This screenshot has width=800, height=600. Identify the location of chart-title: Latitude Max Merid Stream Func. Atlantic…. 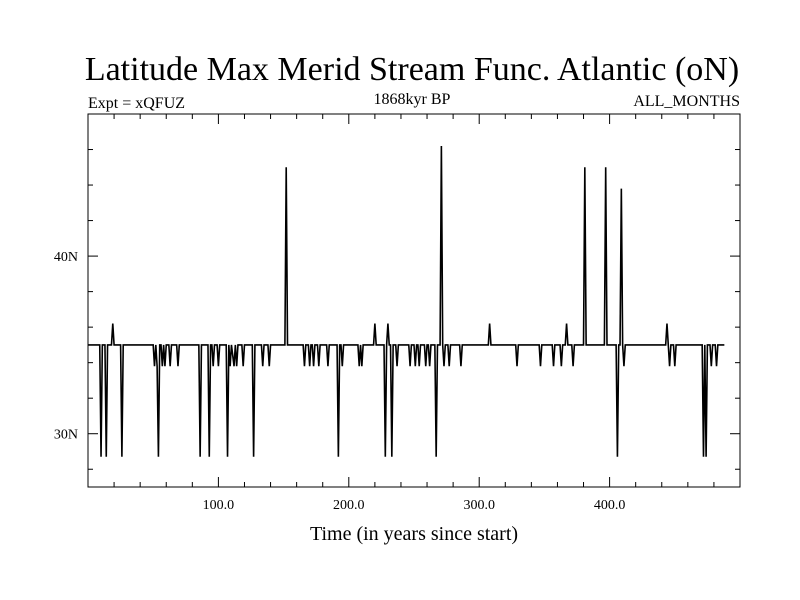
(412, 69).